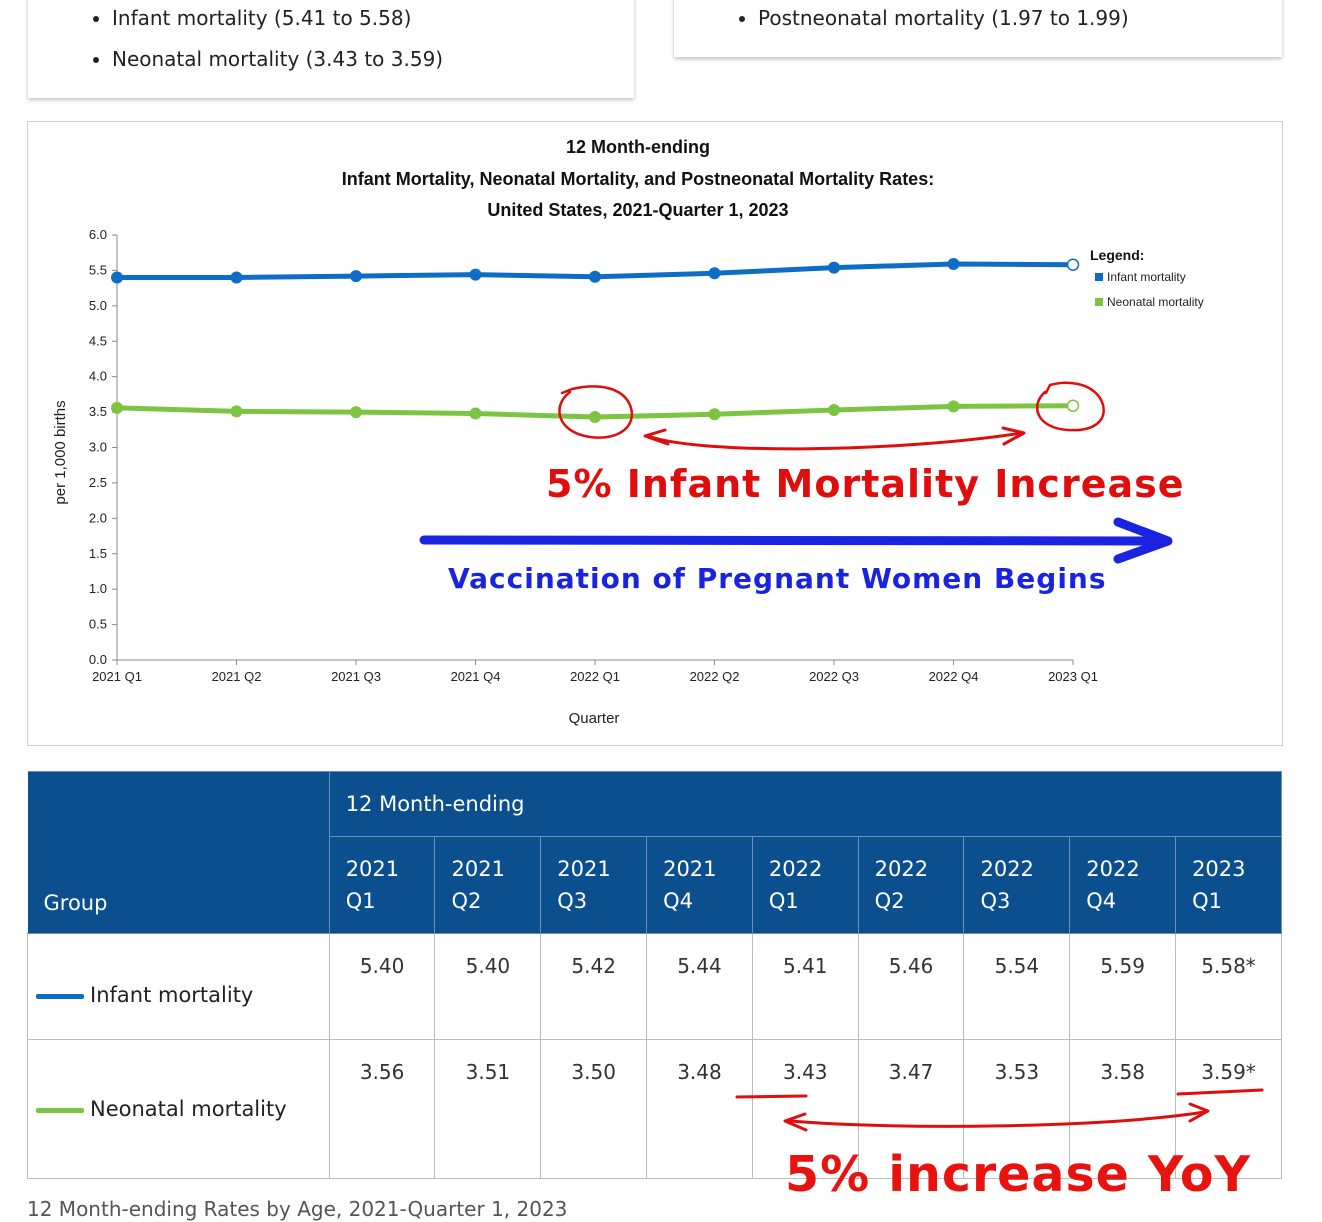 The width and height of the screenshot is (1322, 1222). I want to click on y-tick-label: 0.0, so click(98, 659).